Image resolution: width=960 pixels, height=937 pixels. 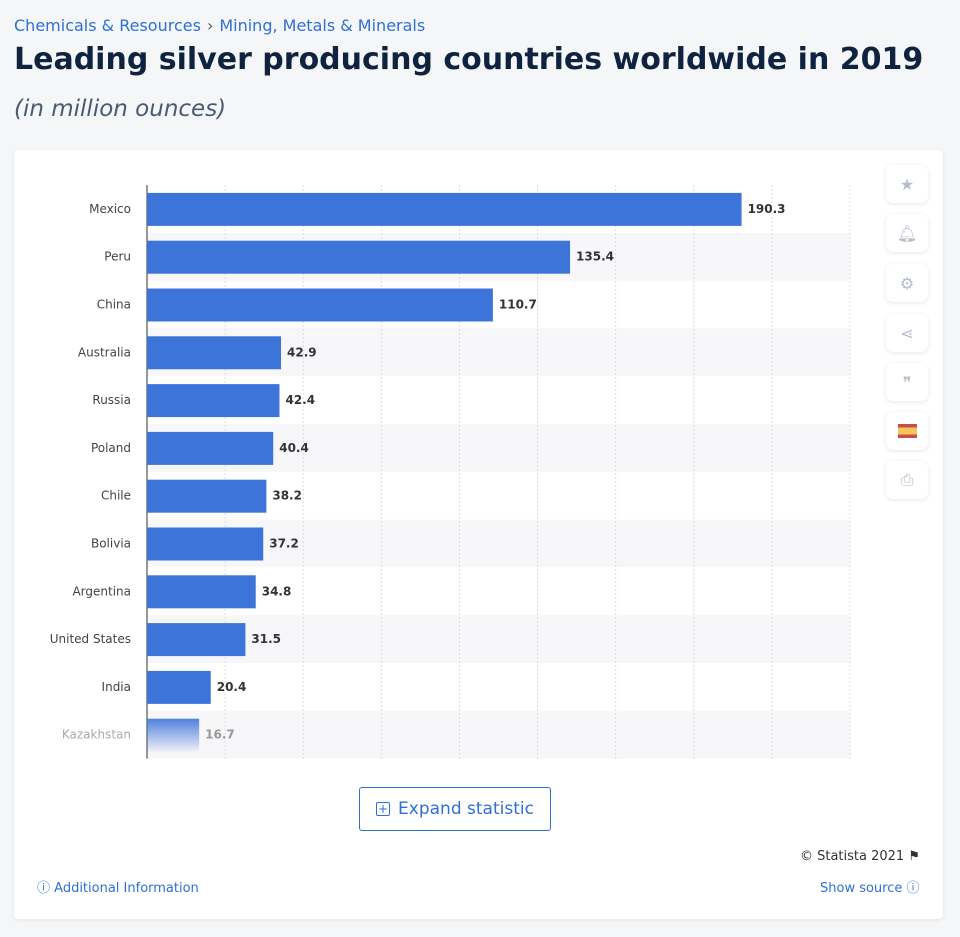 I want to click on breadcrumb-link: Chemicals & Resources, so click(x=107, y=25).